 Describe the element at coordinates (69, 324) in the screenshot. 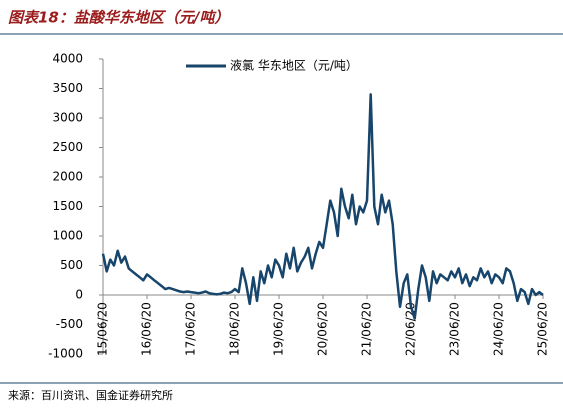

I see `y-tick-label: -500` at that location.